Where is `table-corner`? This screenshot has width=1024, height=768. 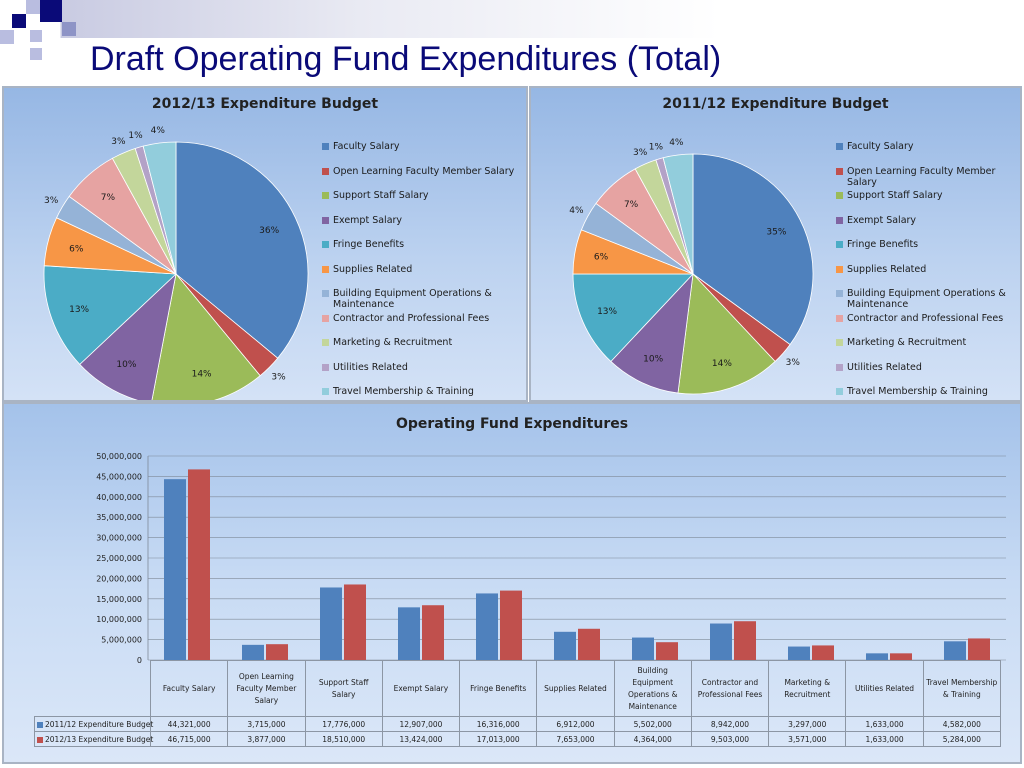
table-corner is located at coordinates (92, 688).